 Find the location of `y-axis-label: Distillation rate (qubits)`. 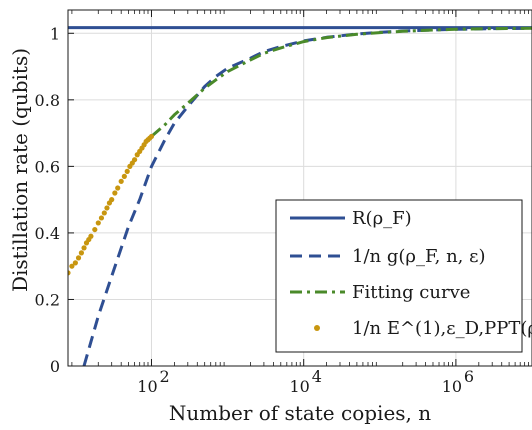

y-axis-label: Distillation rate (qubits) is located at coordinates (20, 170).